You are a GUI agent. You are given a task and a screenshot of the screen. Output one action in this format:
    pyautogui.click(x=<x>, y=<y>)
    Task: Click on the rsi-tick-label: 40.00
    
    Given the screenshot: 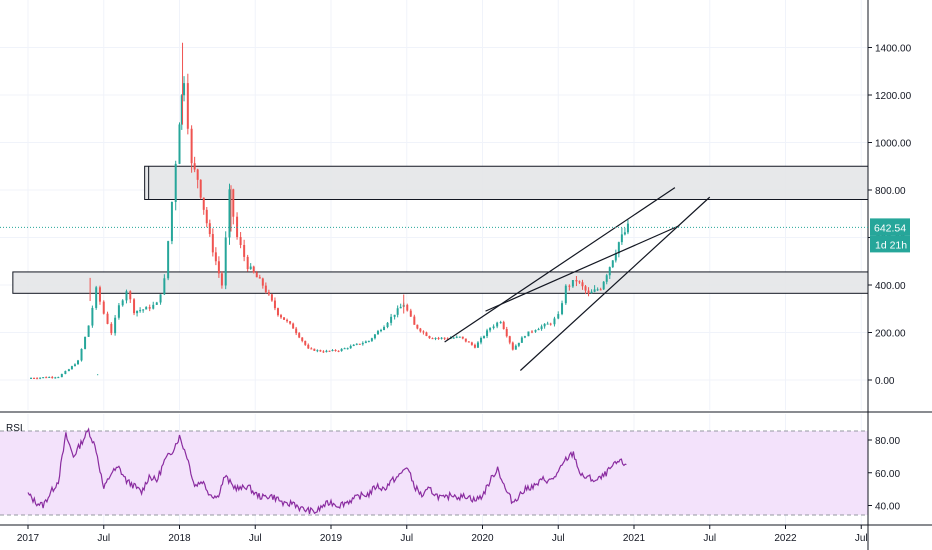 What is the action you would take?
    pyautogui.click(x=887, y=507)
    